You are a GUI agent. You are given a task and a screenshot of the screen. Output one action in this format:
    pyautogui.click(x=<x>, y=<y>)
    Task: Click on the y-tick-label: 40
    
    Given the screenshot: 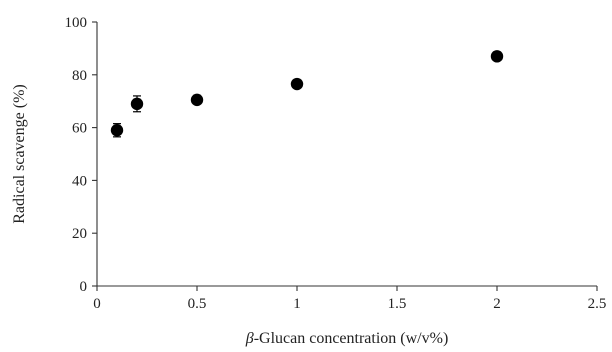 What is the action you would take?
    pyautogui.click(x=79, y=181)
    